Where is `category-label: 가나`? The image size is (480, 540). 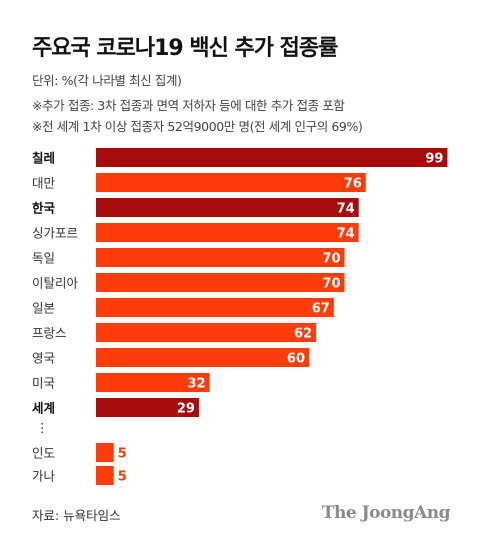
category-label: 가나 is located at coordinates (44, 476).